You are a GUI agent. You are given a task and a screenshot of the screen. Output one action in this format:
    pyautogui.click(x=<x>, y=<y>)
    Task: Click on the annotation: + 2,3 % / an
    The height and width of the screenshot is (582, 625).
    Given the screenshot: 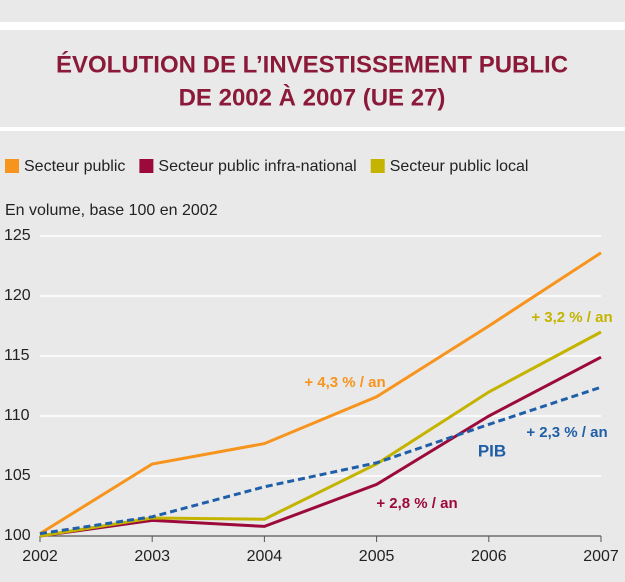 What is the action you would take?
    pyautogui.click(x=566, y=432)
    